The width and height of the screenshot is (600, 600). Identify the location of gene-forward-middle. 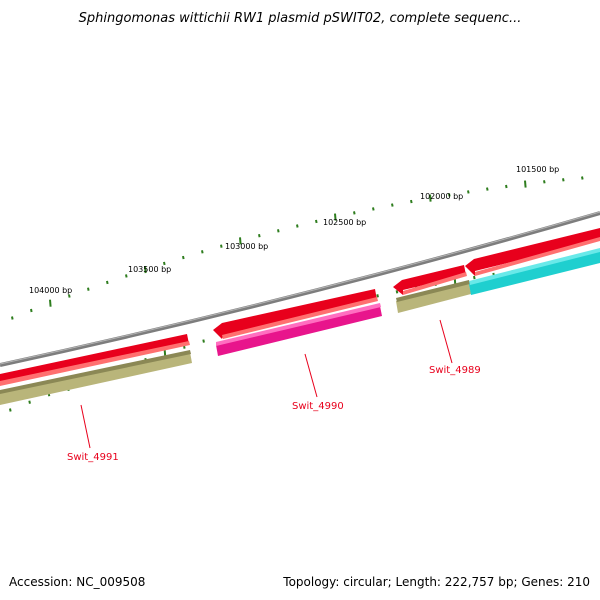
(295, 314).